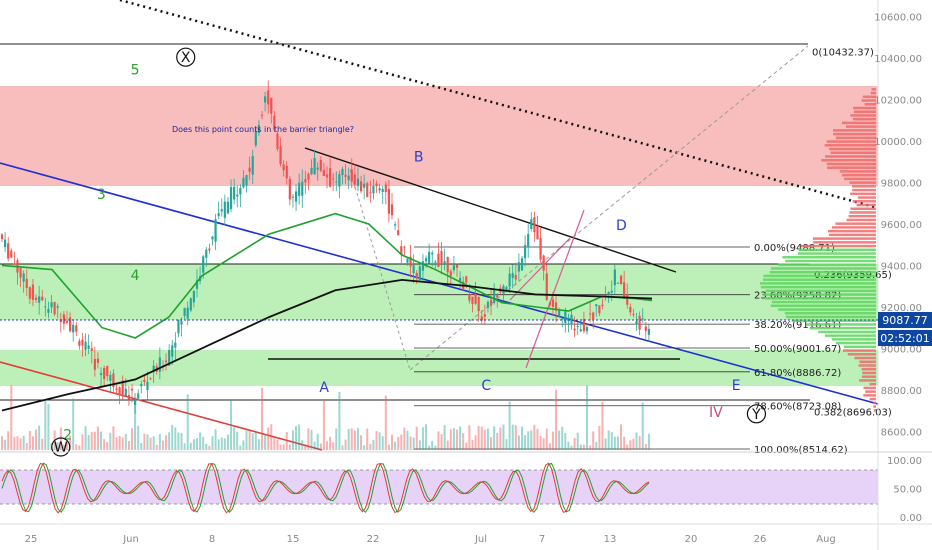  I want to click on dashed-b-c, so click(380, 270).